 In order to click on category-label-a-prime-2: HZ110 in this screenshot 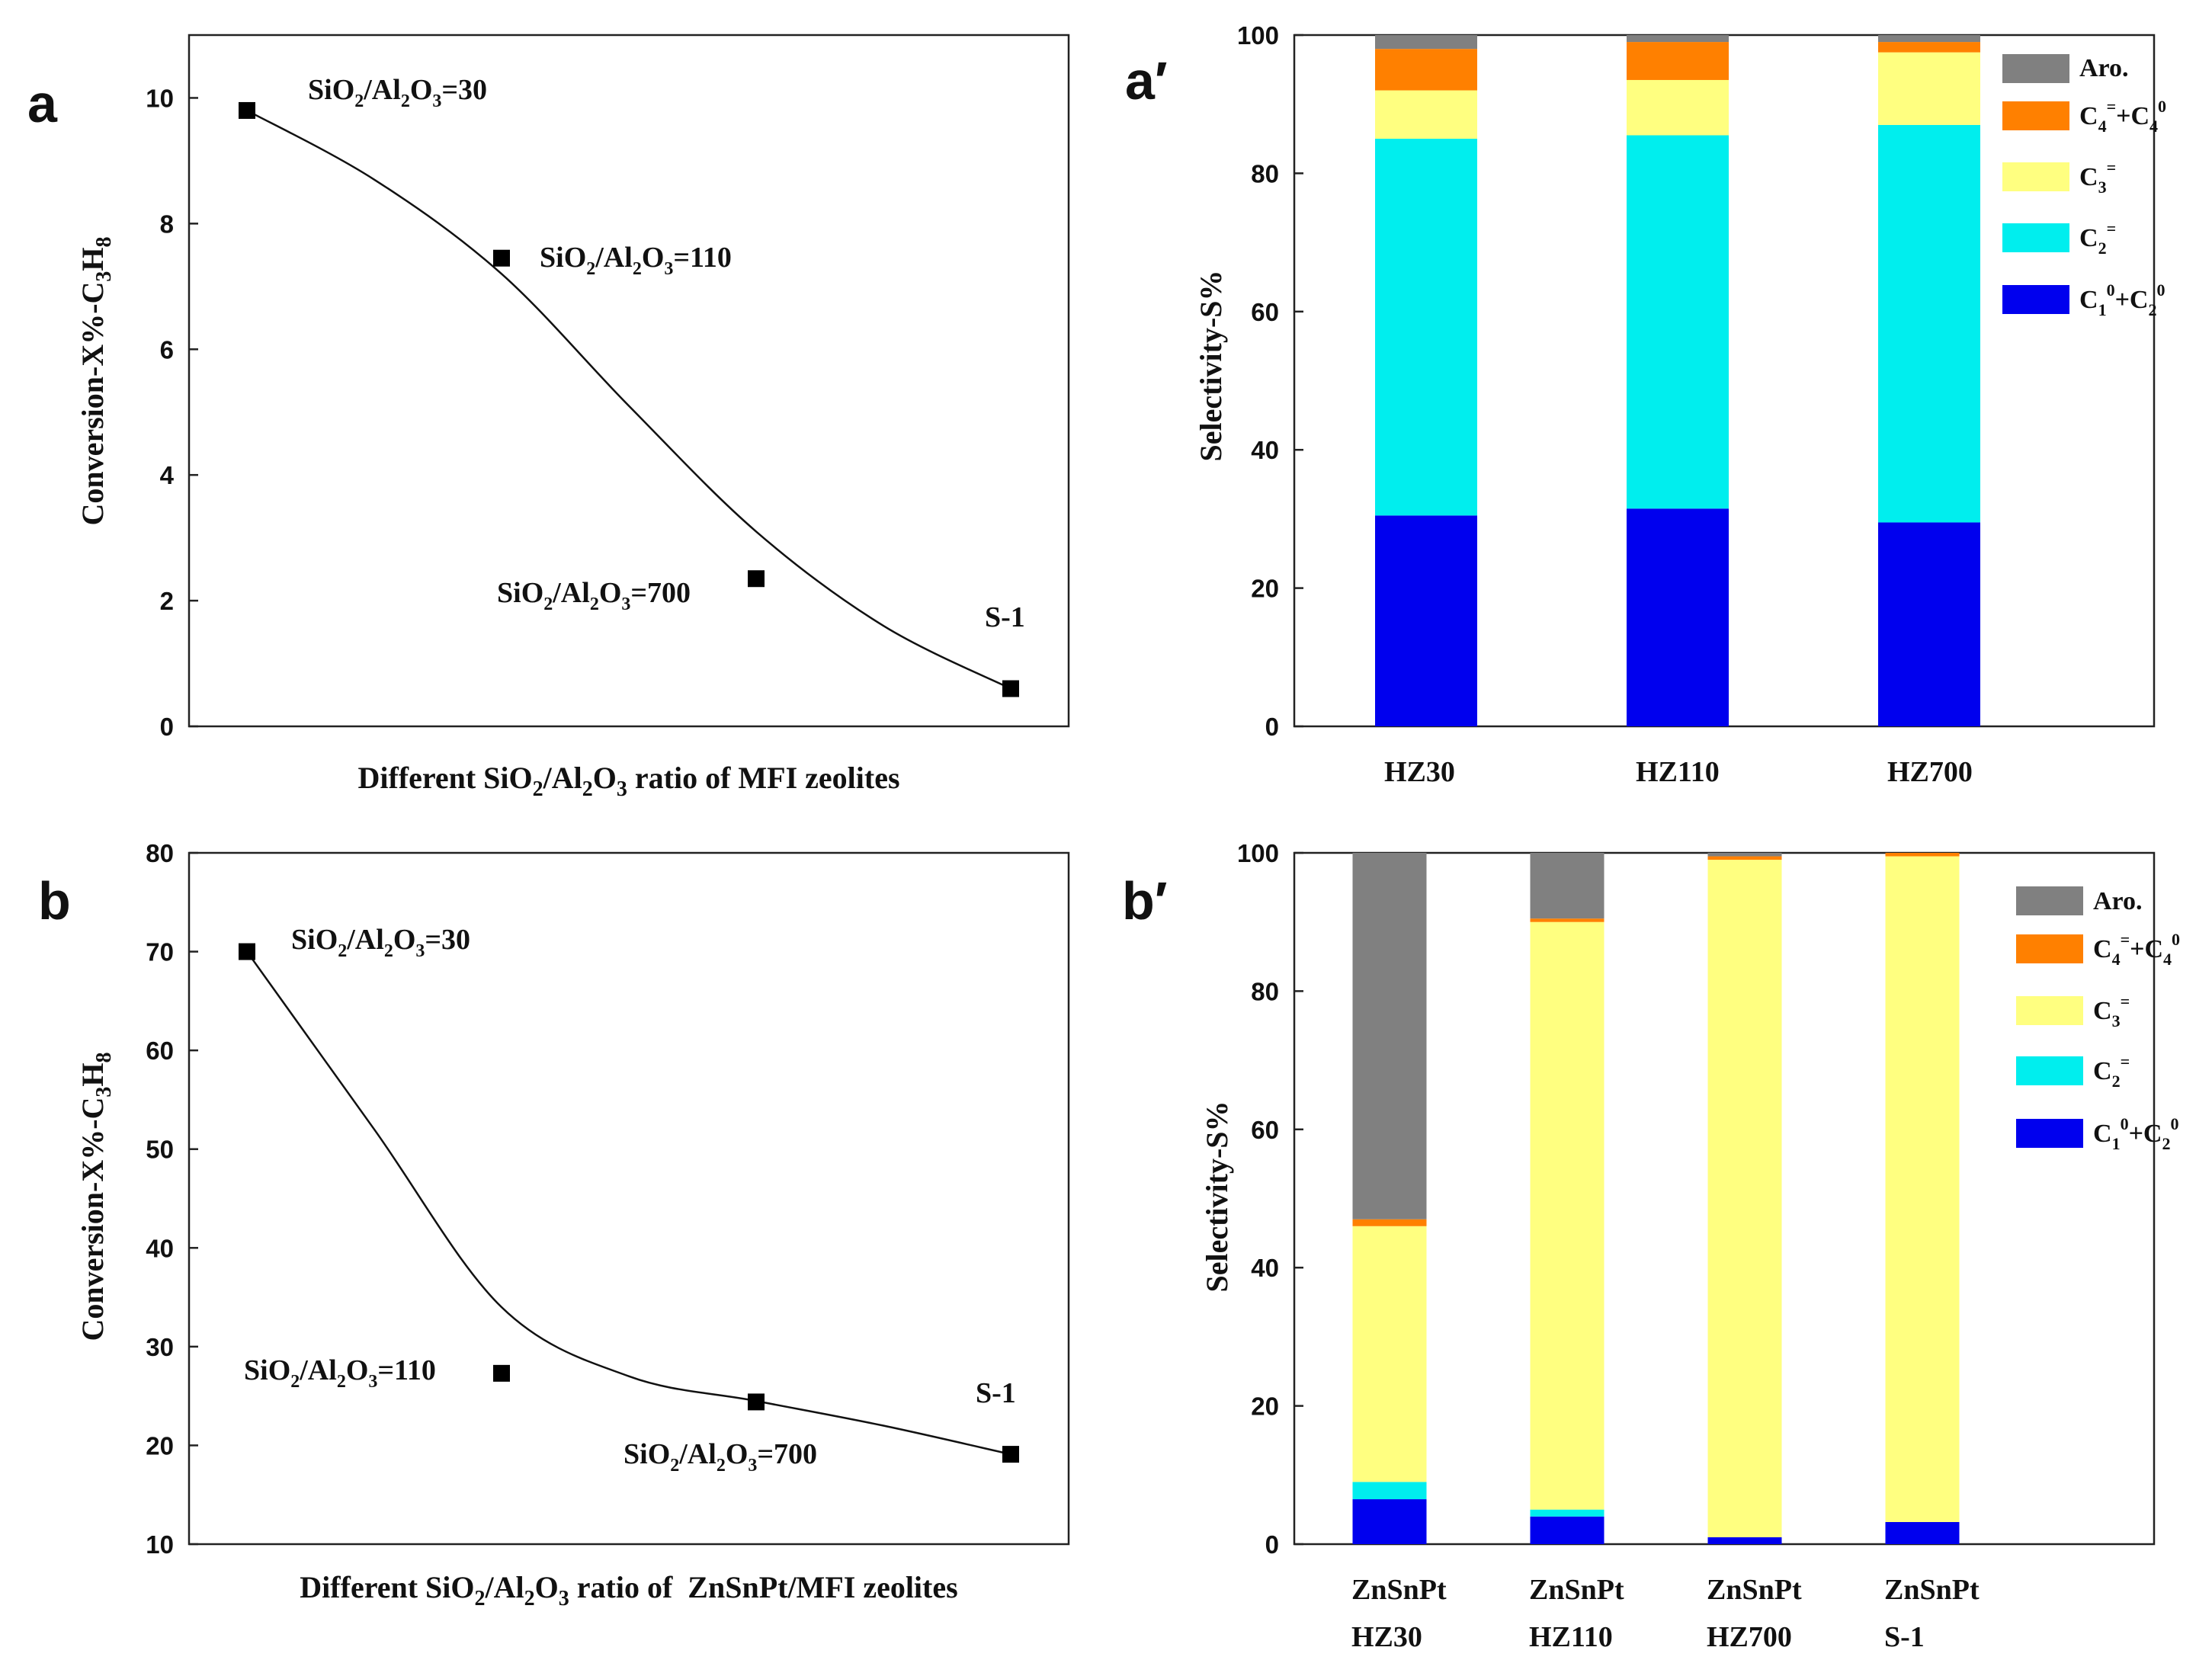, I will do `click(1678, 772)`.